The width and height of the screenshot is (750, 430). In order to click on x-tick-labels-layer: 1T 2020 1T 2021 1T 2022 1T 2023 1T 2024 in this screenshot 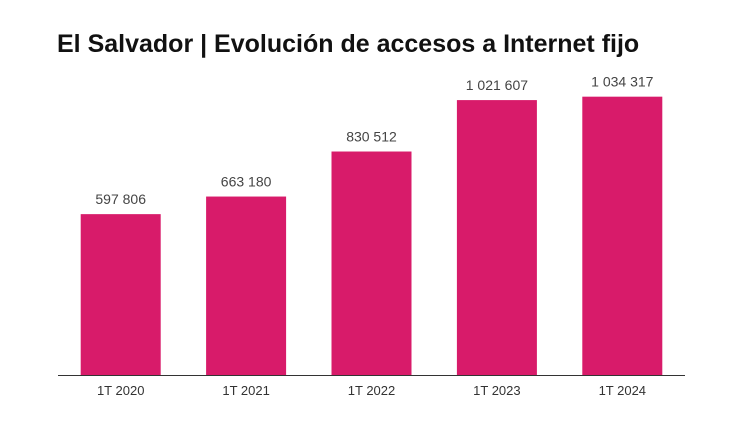, I will do `click(371, 390)`.